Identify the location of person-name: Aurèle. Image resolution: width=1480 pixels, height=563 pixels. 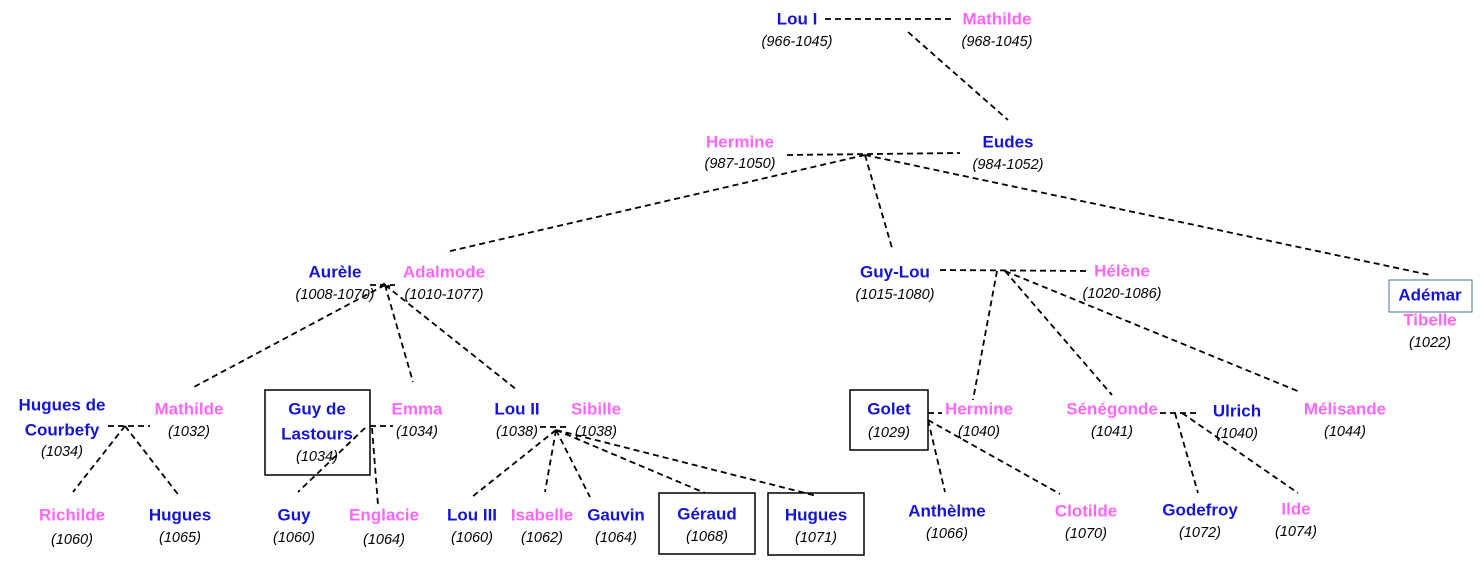
(335, 271).